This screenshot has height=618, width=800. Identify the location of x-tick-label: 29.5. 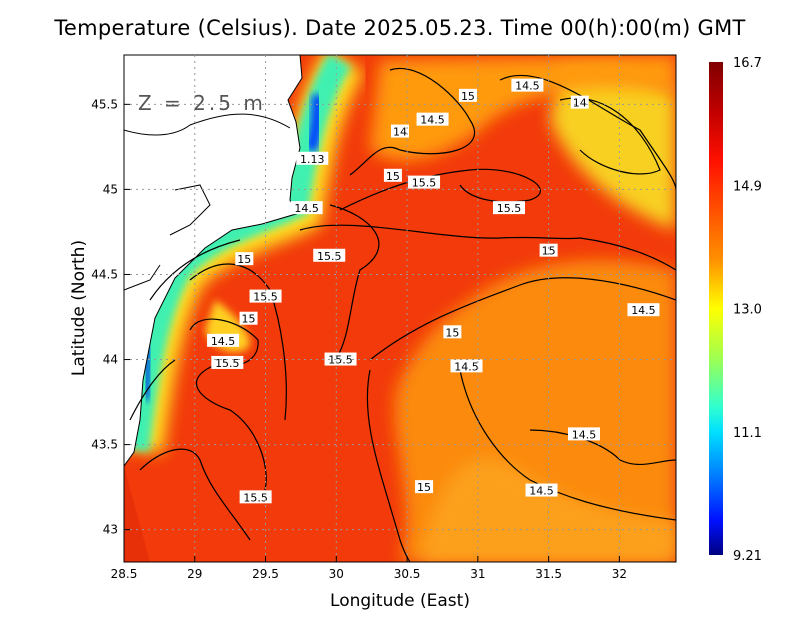
(265, 574).